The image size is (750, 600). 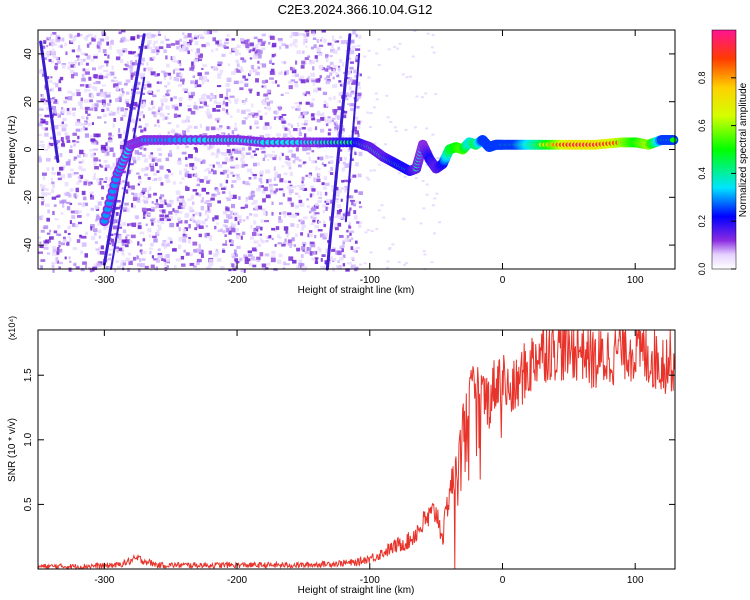 What do you see at coordinates (28, 54) in the screenshot?
I see `y-tick-label: 40` at bounding box center [28, 54].